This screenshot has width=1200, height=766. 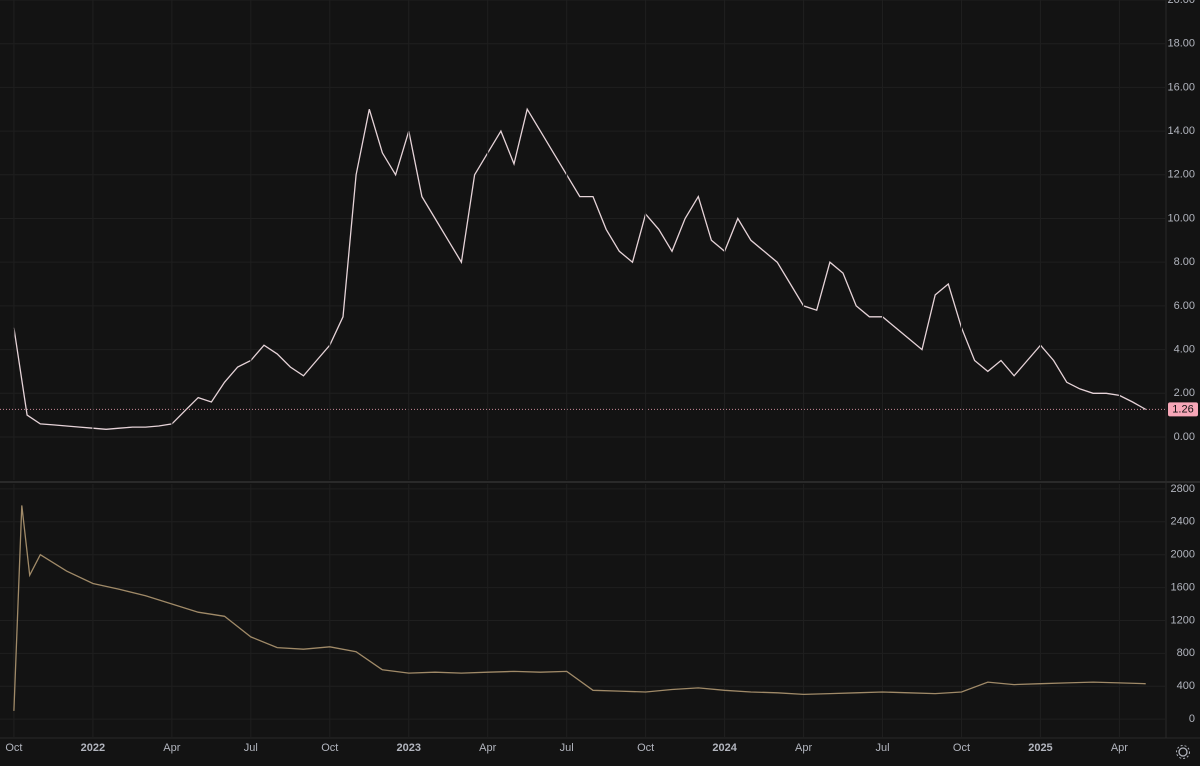 What do you see at coordinates (1181, 131) in the screenshot?
I see `y-tick-label: 14.00` at bounding box center [1181, 131].